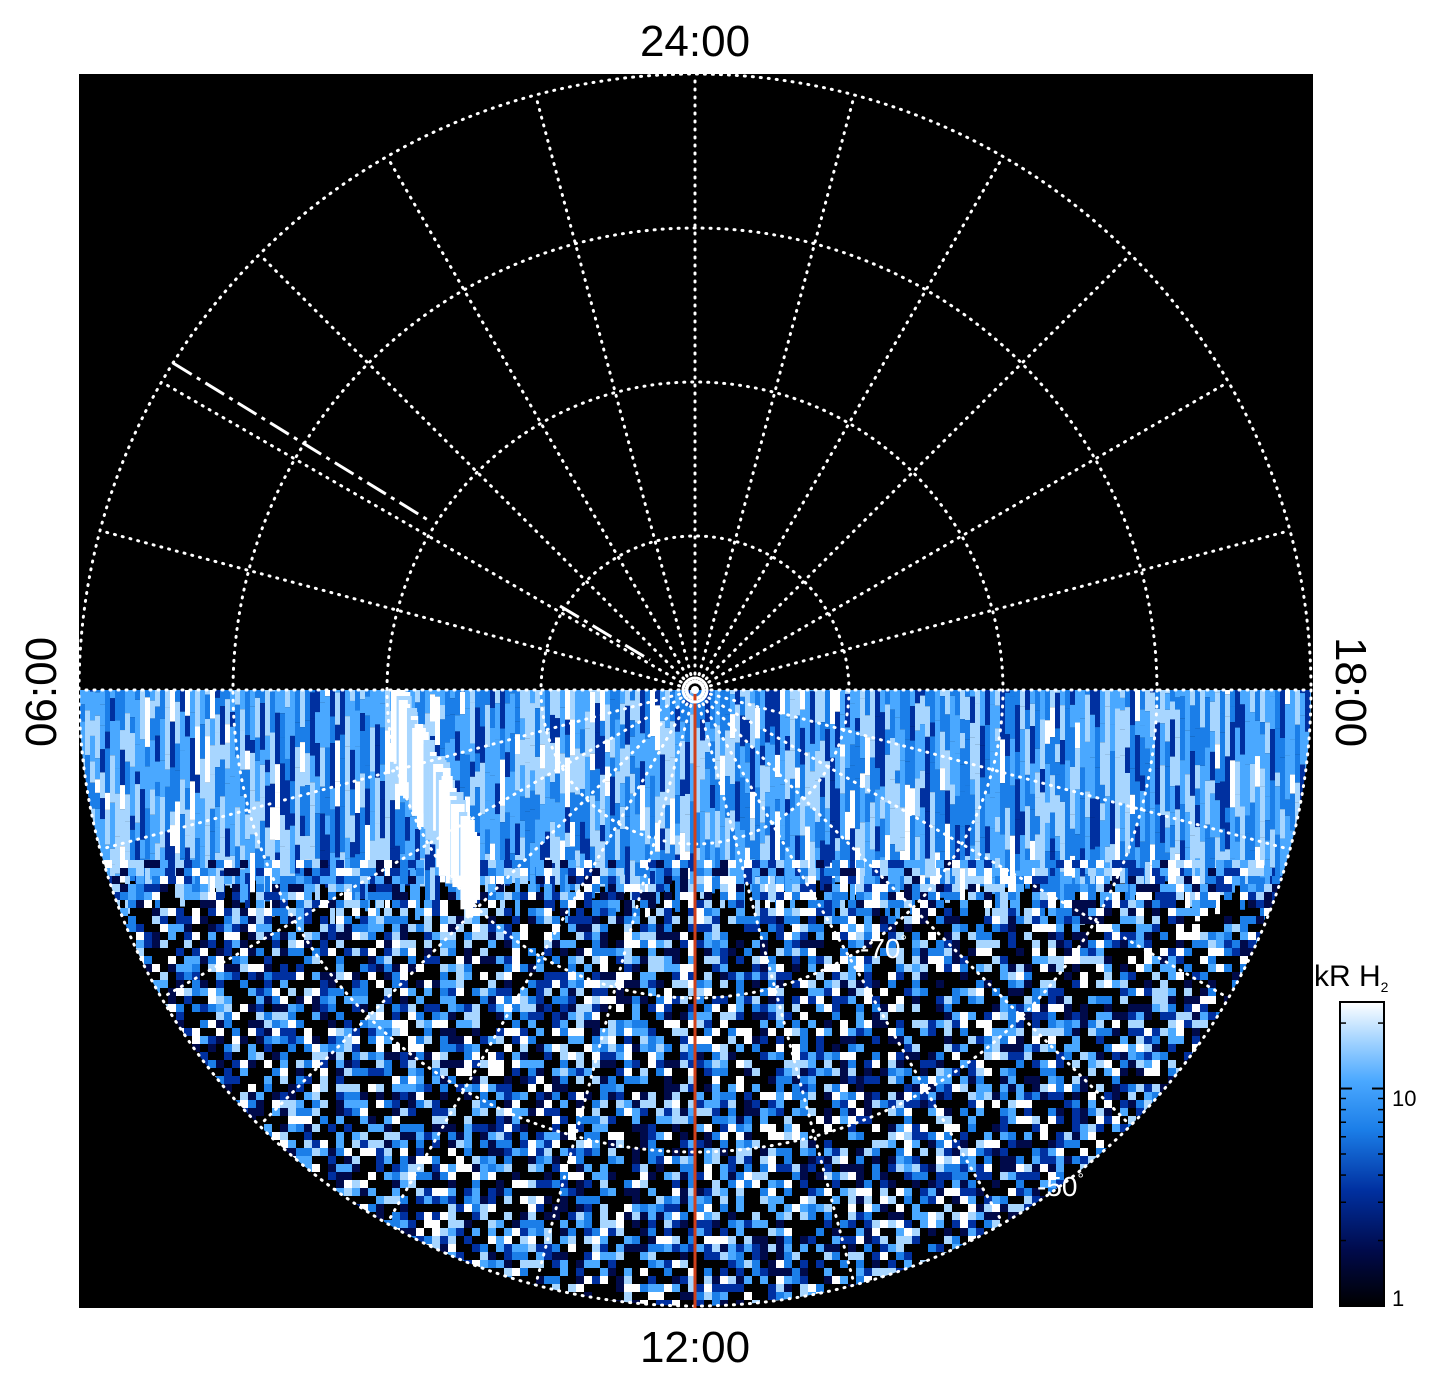 The width and height of the screenshot is (1447, 1384). Describe the element at coordinates (695, 1347) in the screenshot. I see `lt-label-bottom: 12:00` at that location.